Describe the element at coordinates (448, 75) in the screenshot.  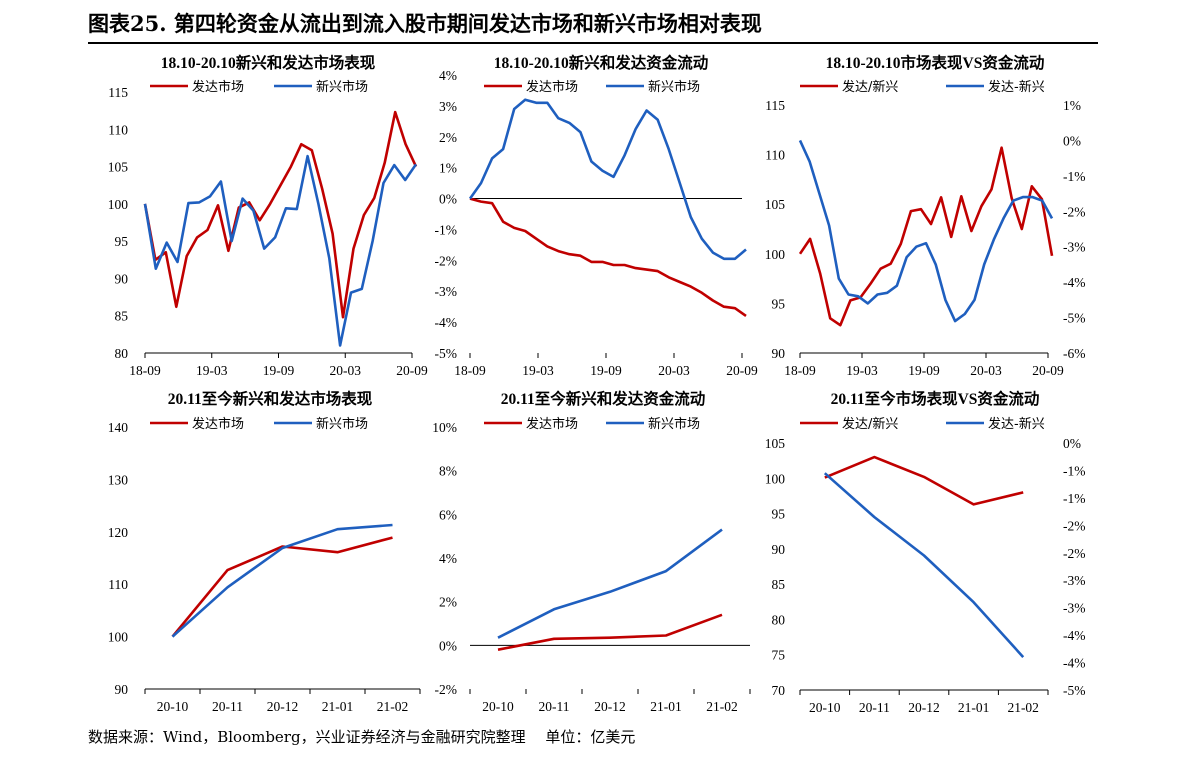
I see `chart2-y-tick-label: 4%` at that location.